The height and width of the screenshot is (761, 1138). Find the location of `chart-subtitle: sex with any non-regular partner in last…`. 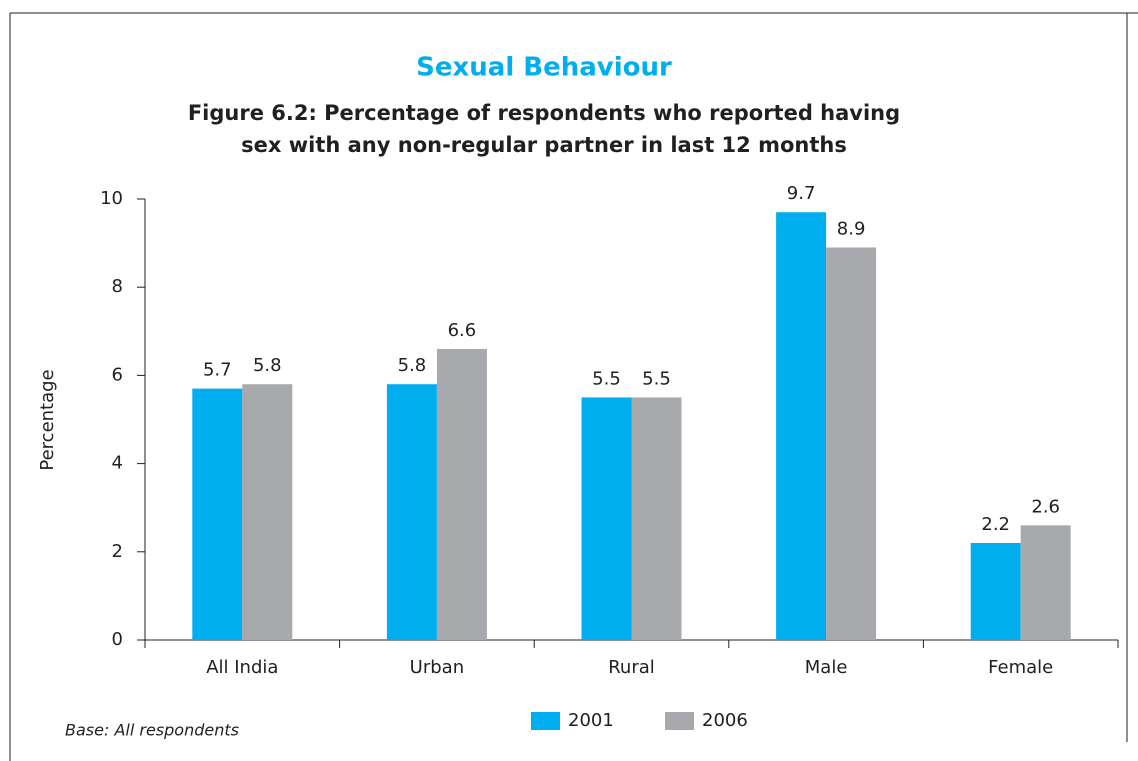

chart-subtitle: sex with any non-regular partner in last… is located at coordinates (544, 145).